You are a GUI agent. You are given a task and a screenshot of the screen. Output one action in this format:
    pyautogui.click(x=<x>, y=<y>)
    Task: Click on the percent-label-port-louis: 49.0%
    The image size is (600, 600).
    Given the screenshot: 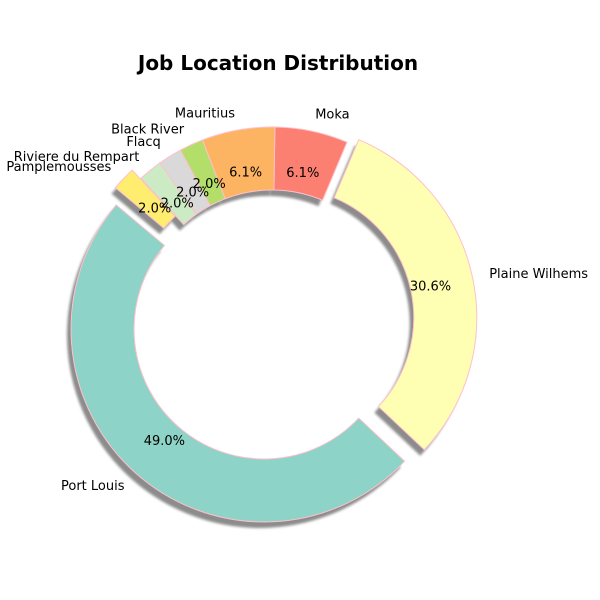 What is the action you would take?
    pyautogui.click(x=164, y=441)
    